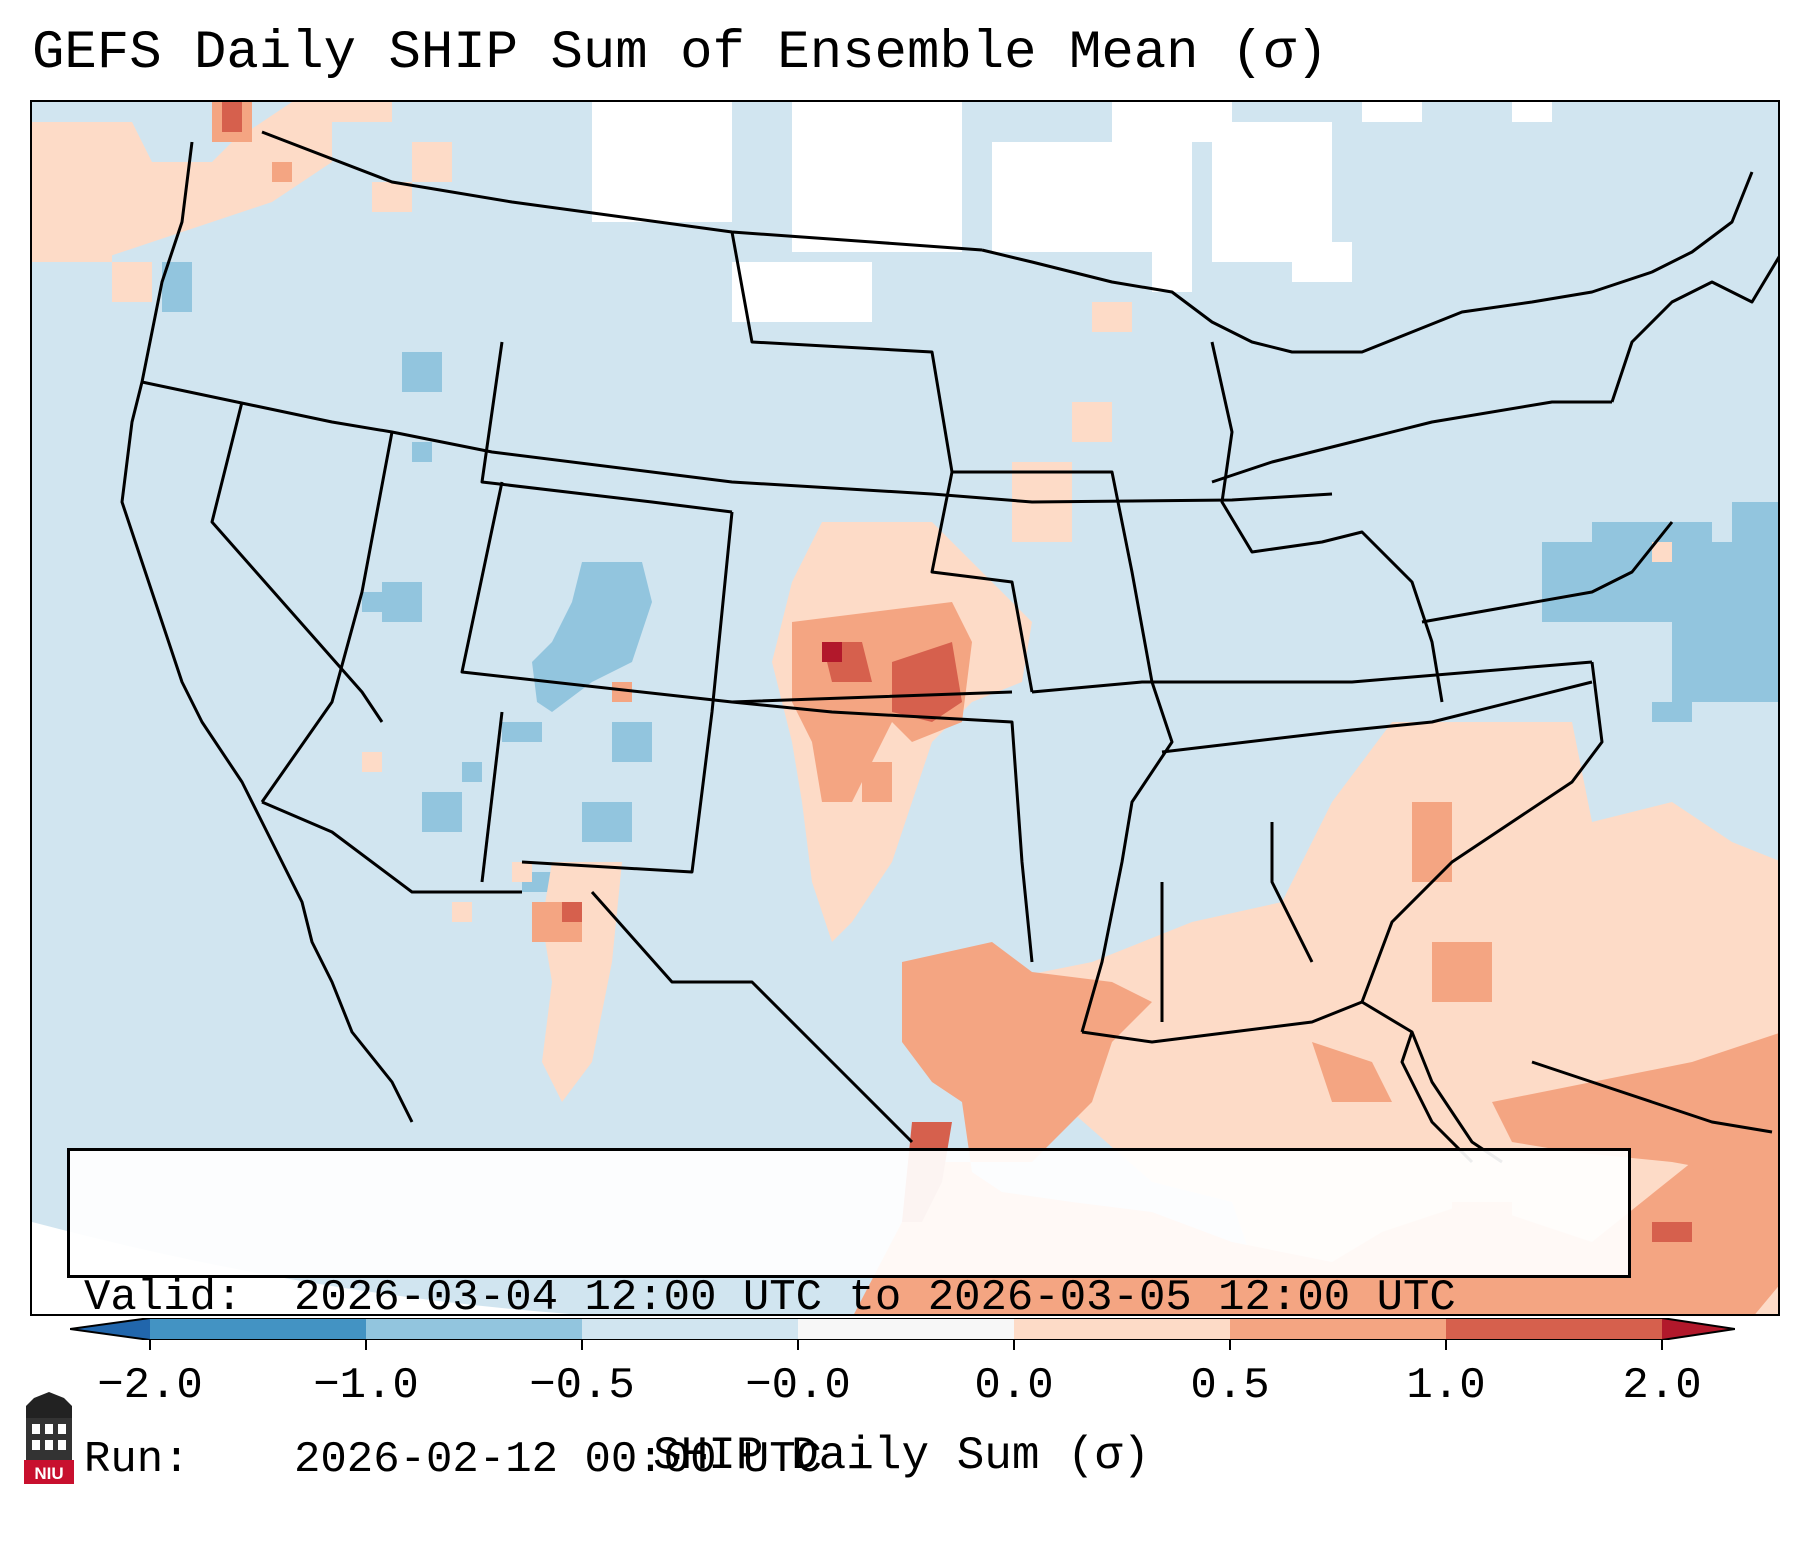 This screenshot has height=1541, width=1803. Describe the element at coordinates (882, 831) in the screenshot. I see `oklahoma-border` at that location.